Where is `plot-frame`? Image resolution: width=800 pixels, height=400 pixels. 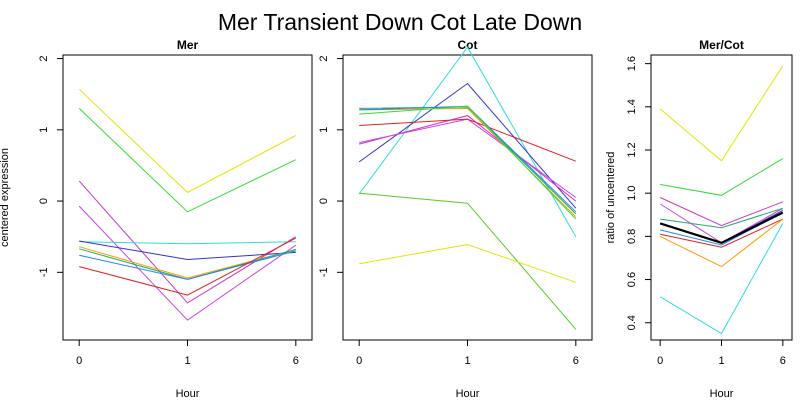 plot-frame is located at coordinates (721, 197).